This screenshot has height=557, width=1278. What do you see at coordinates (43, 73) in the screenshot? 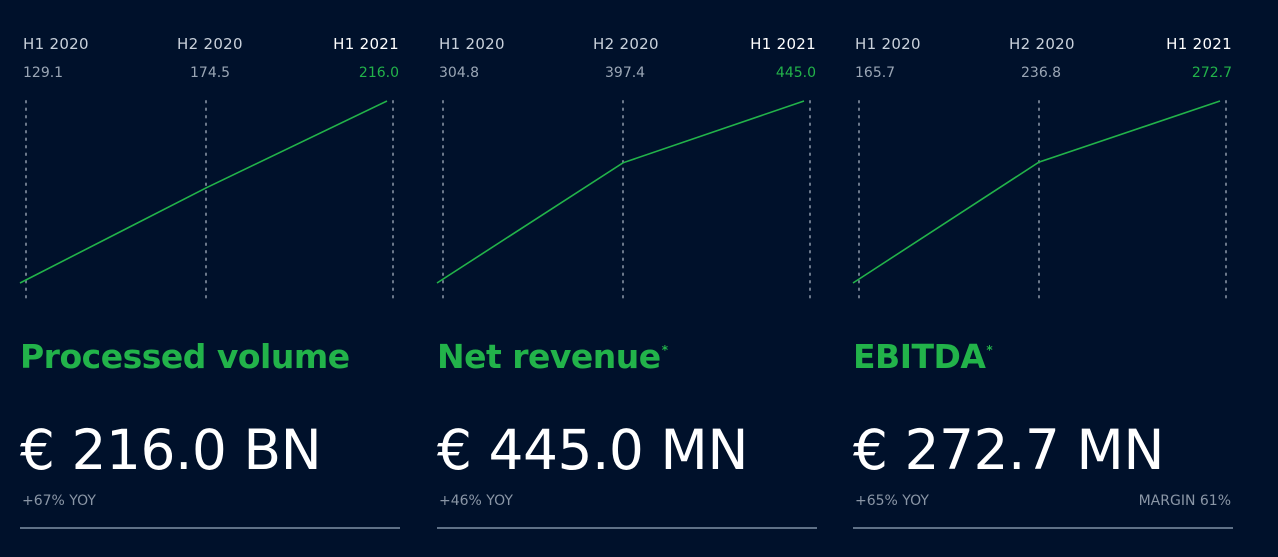
I see `value-label: 129.1` at bounding box center [43, 73].